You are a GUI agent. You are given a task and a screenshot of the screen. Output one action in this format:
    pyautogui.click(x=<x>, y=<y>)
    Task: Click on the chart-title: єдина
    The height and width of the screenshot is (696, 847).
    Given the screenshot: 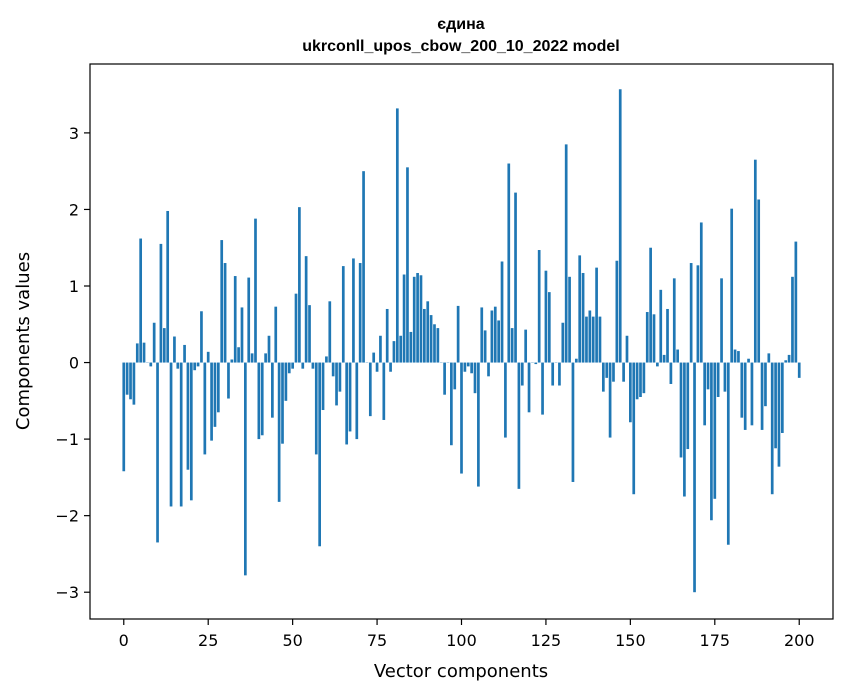 What is the action you would take?
    pyautogui.click(x=460, y=24)
    